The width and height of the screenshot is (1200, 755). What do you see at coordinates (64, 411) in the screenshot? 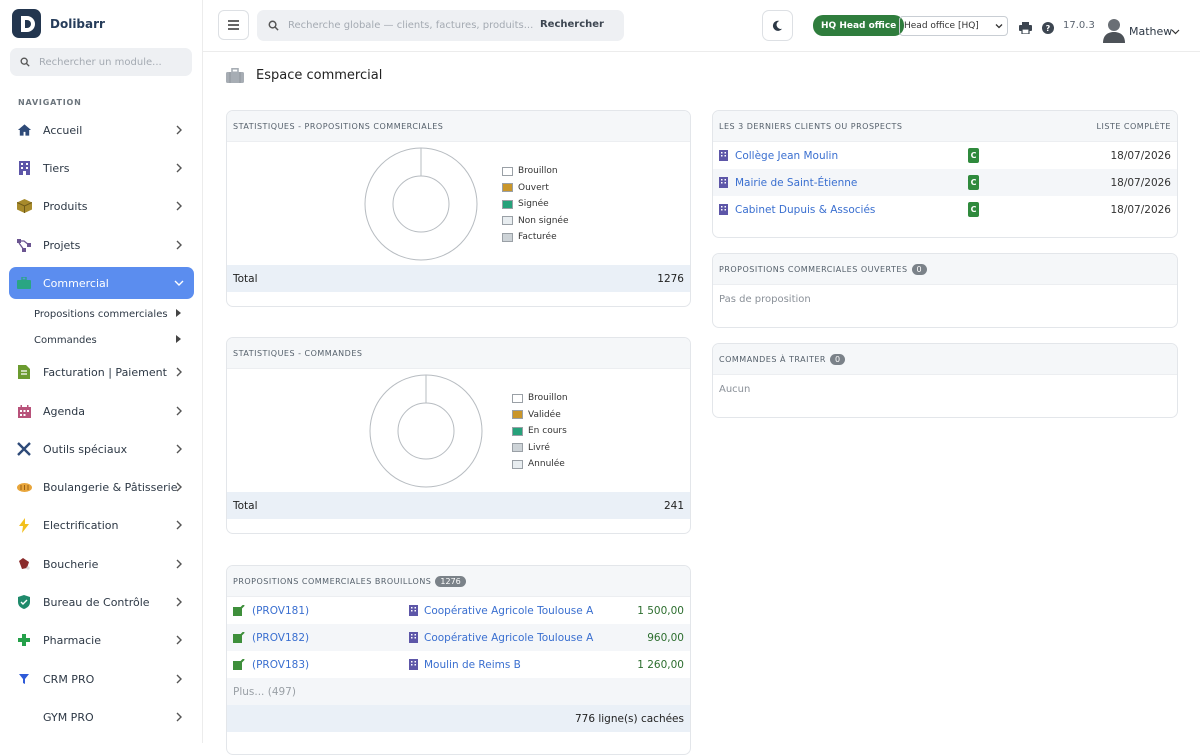
I see `sidebar-item-label: Agenda` at bounding box center [64, 411].